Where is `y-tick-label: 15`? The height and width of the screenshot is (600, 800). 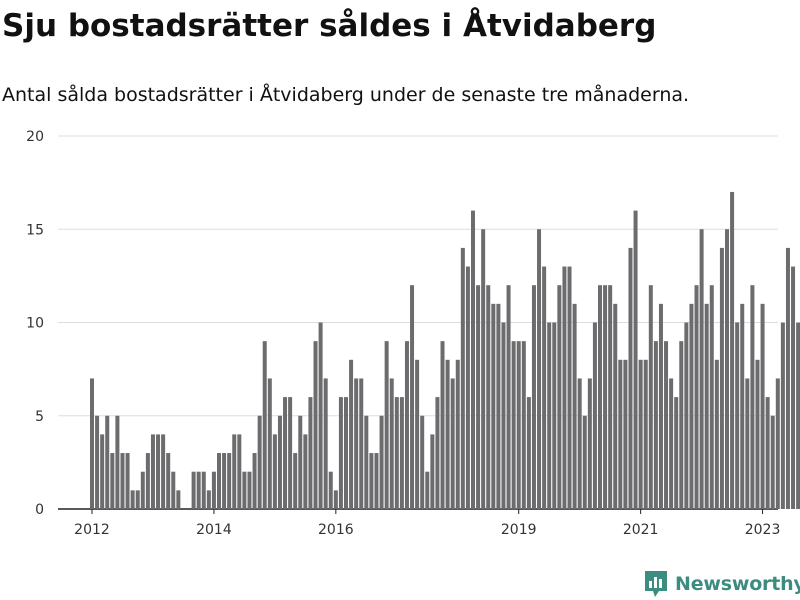
y-tick-label: 15 is located at coordinates (35, 230).